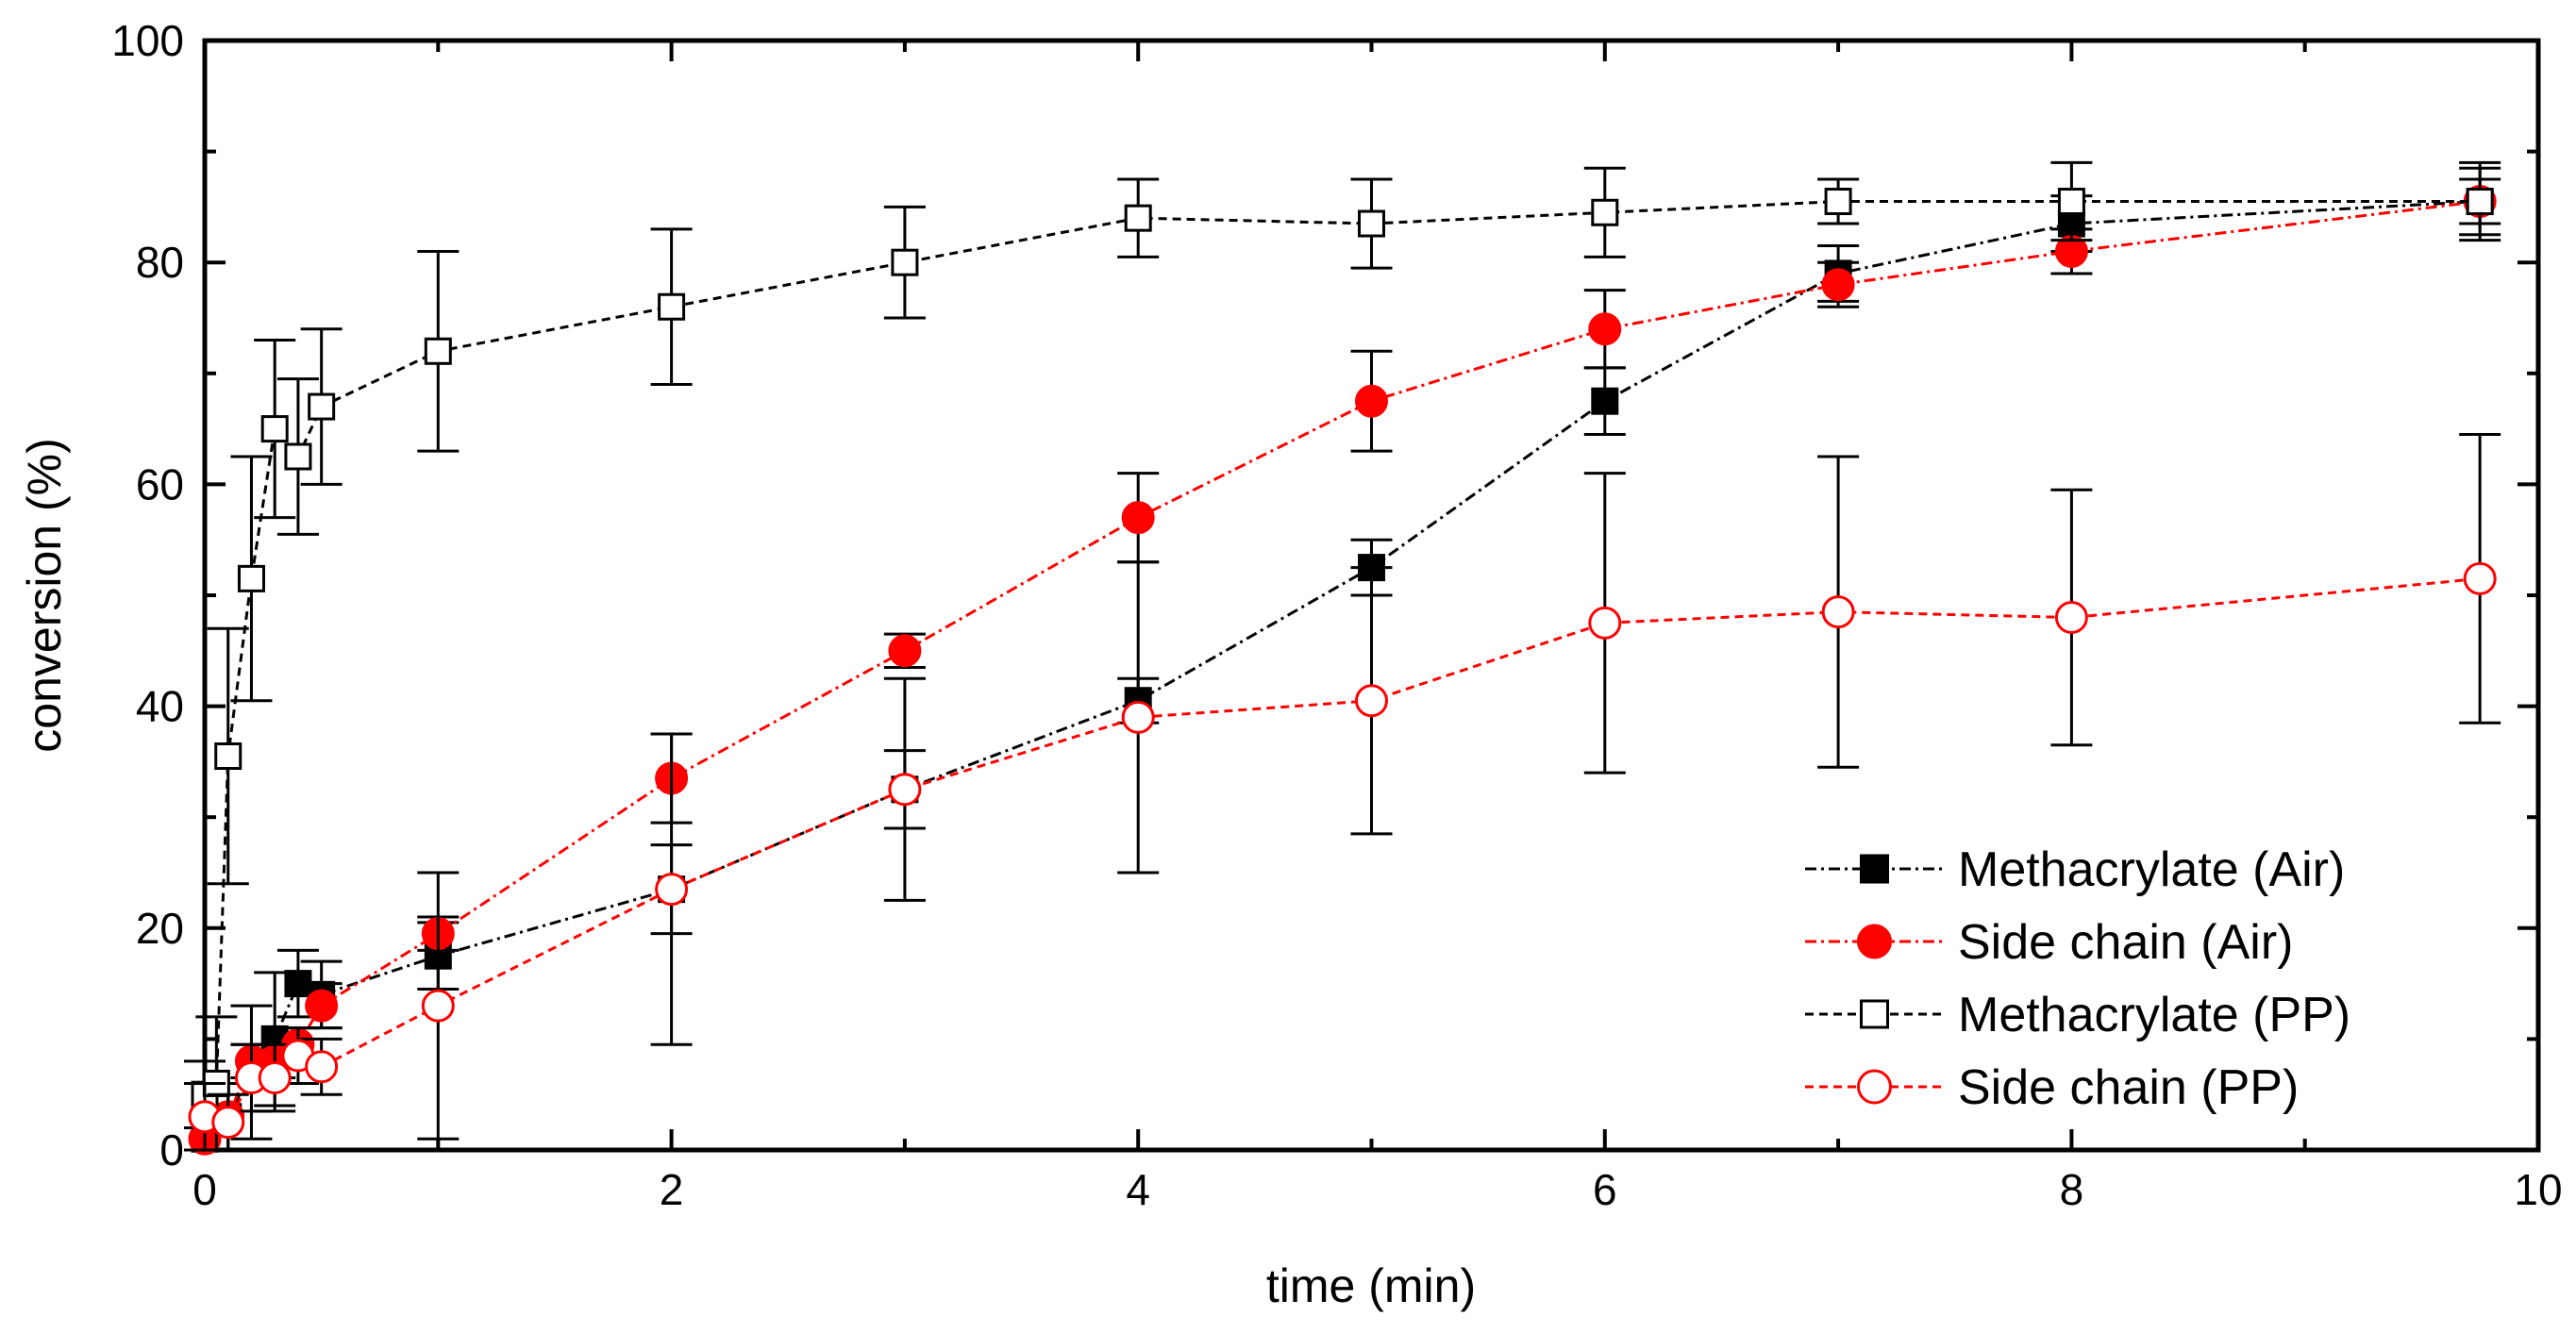 This screenshot has width=2576, height=1333. What do you see at coordinates (160, 262) in the screenshot?
I see `y-tick-label: 80` at bounding box center [160, 262].